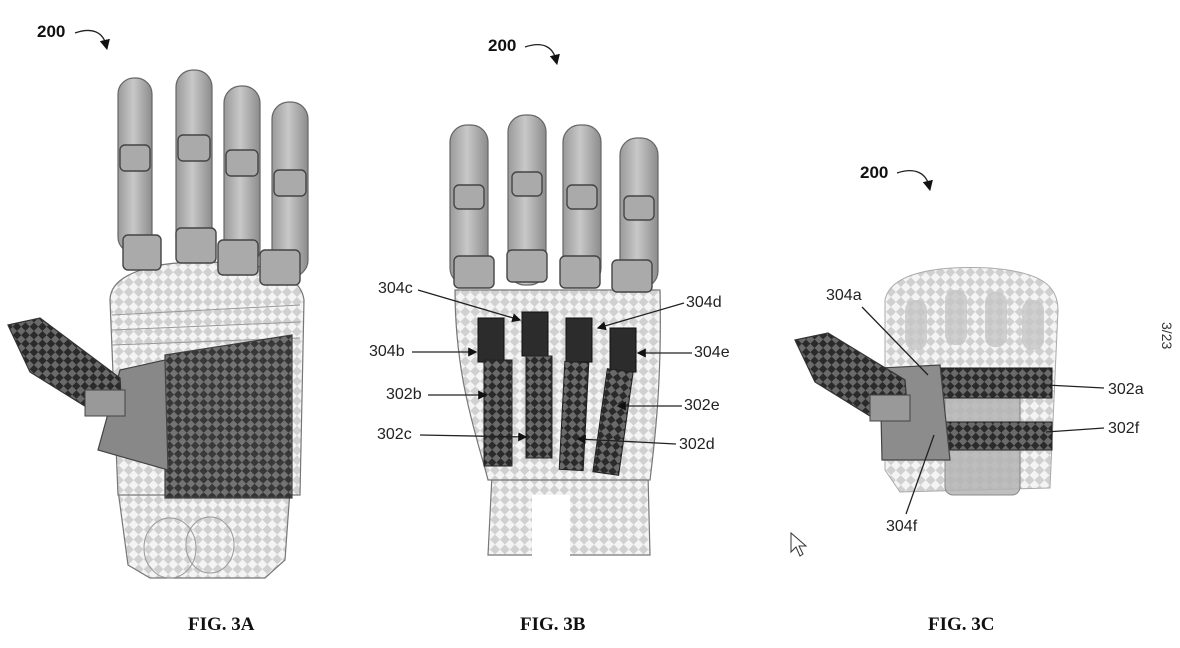 The width and height of the screenshot is (1180, 648). Describe the element at coordinates (404, 394) in the screenshot. I see `label-302b: 302b` at that location.